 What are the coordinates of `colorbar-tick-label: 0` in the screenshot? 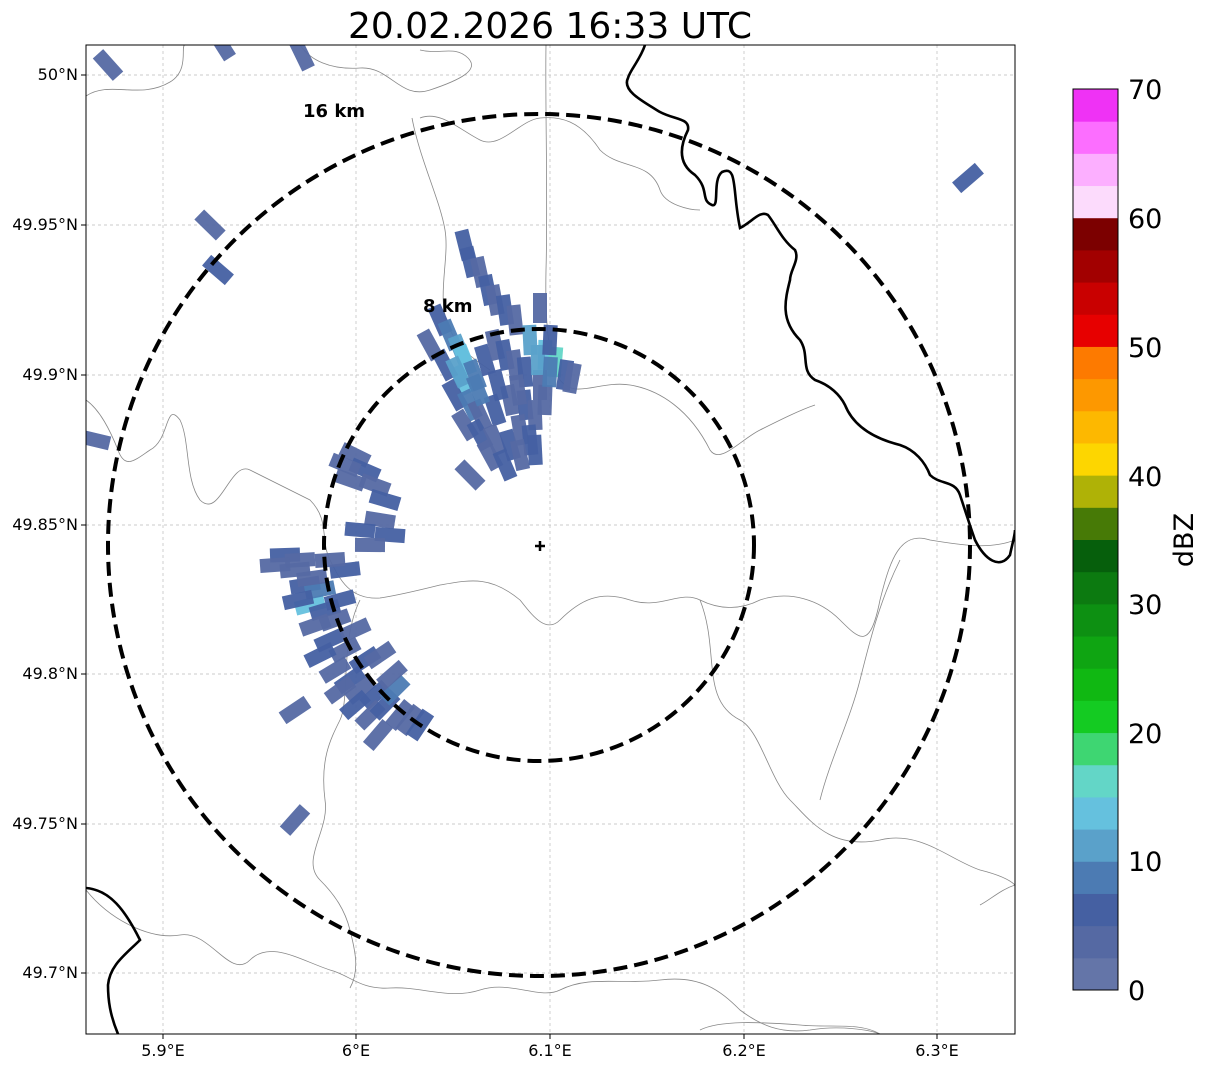 It's located at (1136, 991).